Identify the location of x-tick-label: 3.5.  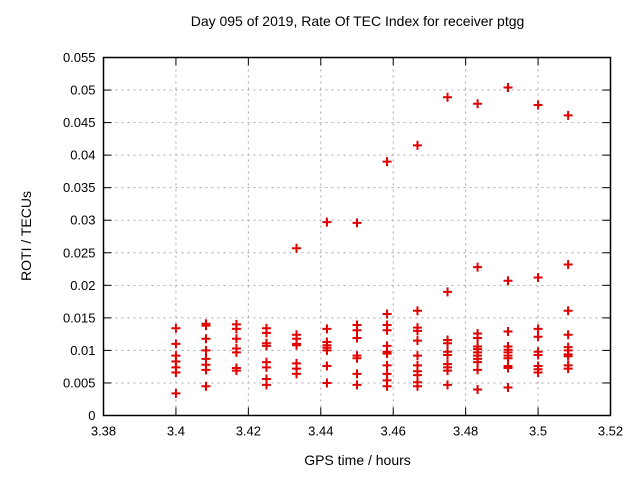
(538, 431).